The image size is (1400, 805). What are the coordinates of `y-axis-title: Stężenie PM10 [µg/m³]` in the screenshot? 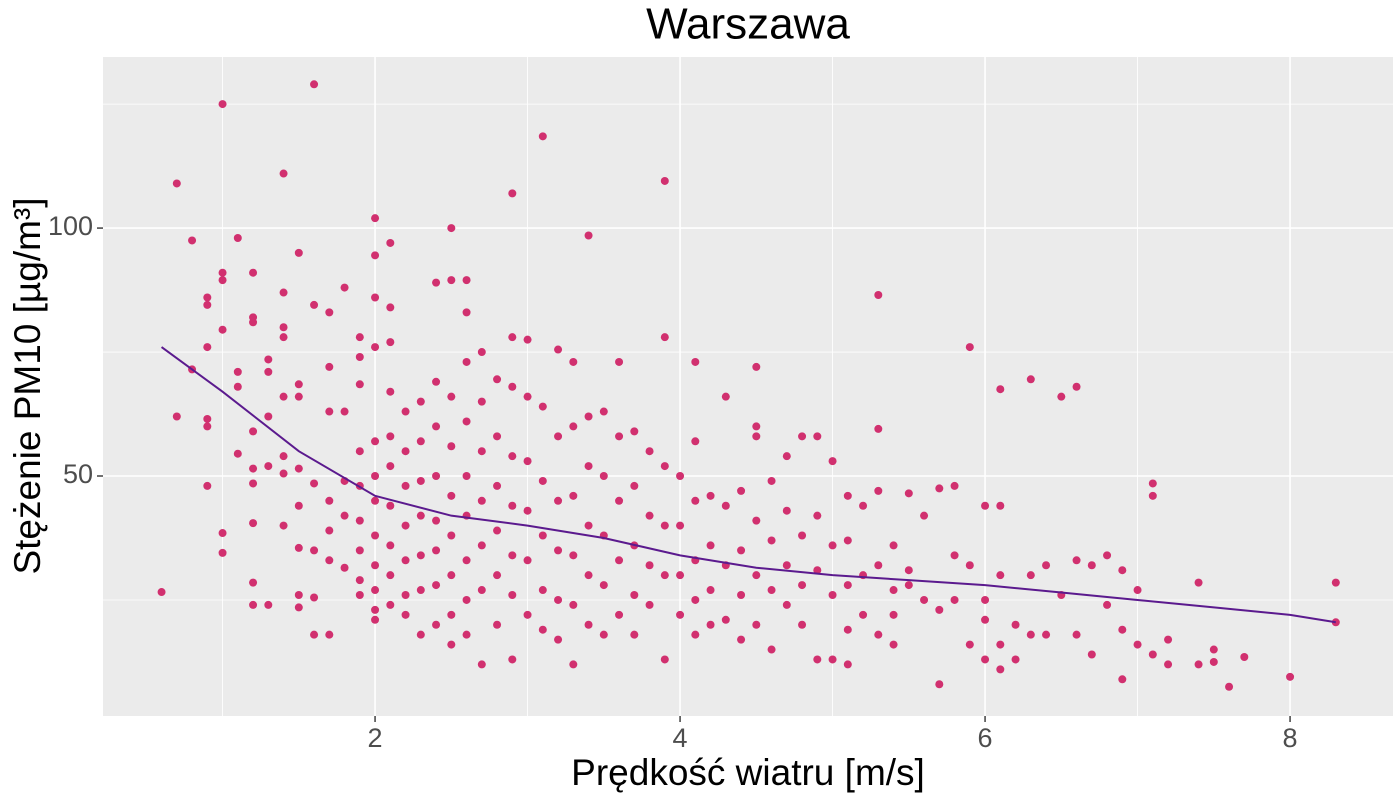 It's located at (27, 385).